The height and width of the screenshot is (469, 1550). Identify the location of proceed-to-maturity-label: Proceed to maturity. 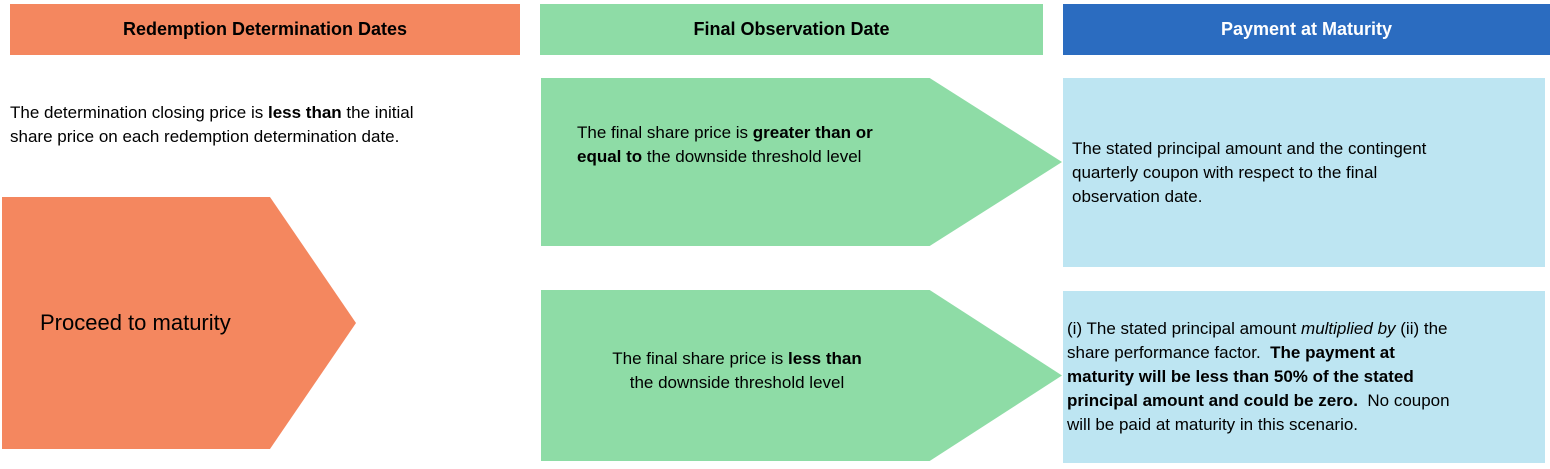
(135, 322).